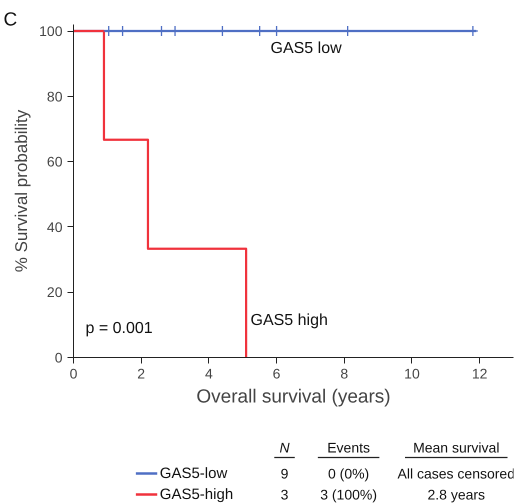  What do you see at coordinates (197, 494) in the screenshot?
I see `legend-label: GAS5-high` at bounding box center [197, 494].